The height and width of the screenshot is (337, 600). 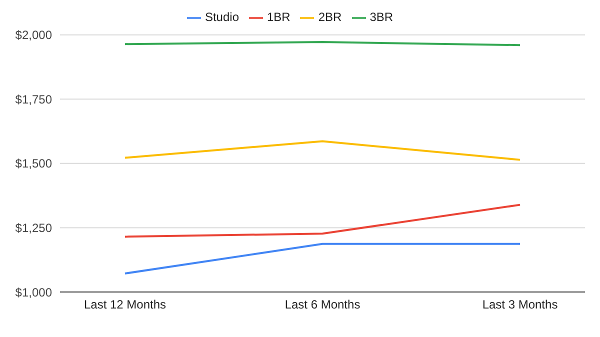 I want to click on legend-label: 1BR, so click(x=278, y=17).